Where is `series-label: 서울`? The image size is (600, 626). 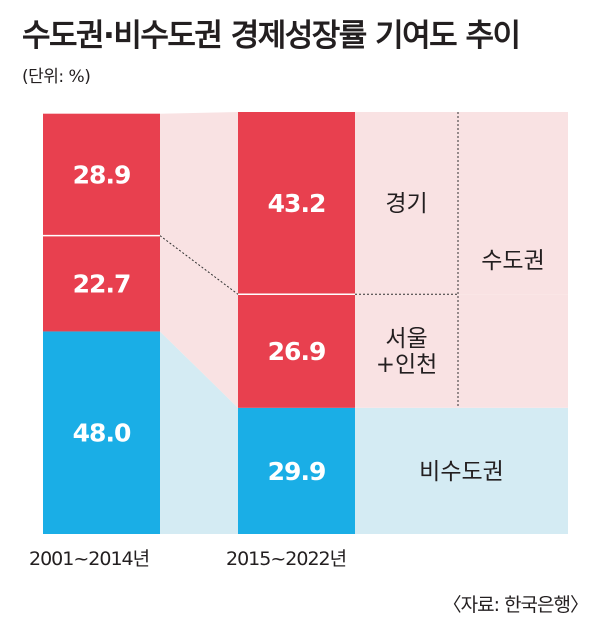 series-label: 서울 is located at coordinates (406, 339).